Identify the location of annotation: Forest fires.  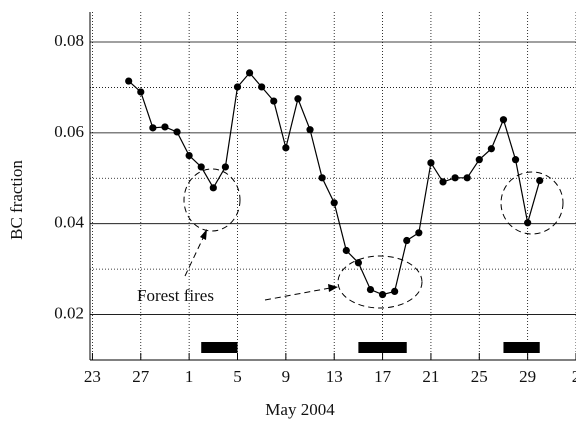
(175, 295).